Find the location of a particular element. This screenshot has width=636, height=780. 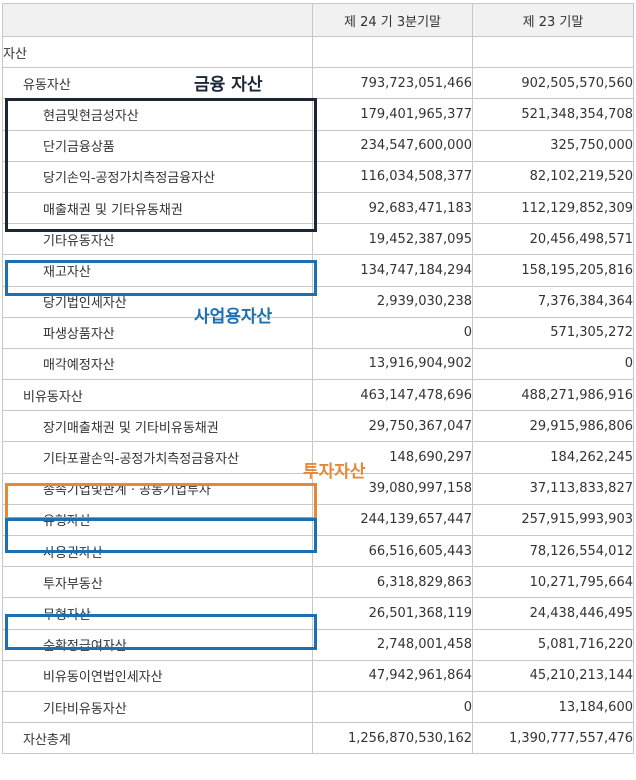

table-row: 투자부동산 6,318,829,863 10,271,795,664 is located at coordinates (318, 582).